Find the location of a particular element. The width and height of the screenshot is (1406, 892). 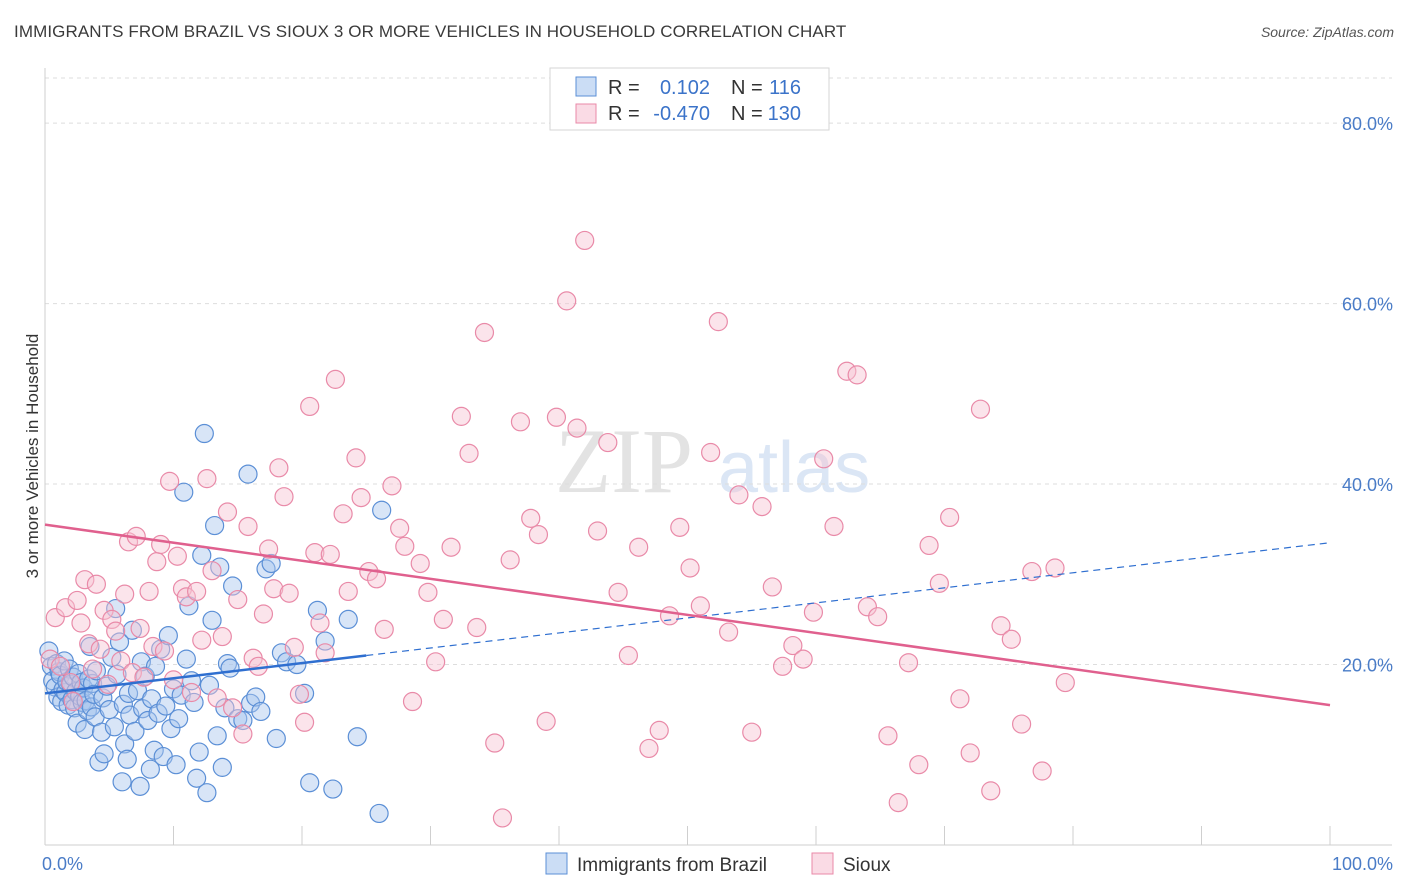

x-tick-label: 100.0% is located at coordinates (1362, 864).